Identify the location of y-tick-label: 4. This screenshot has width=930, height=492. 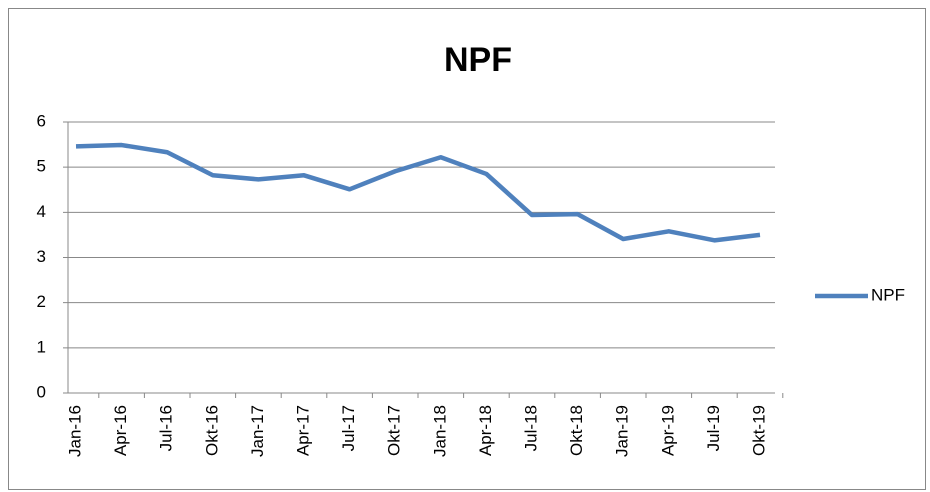
(41, 211).